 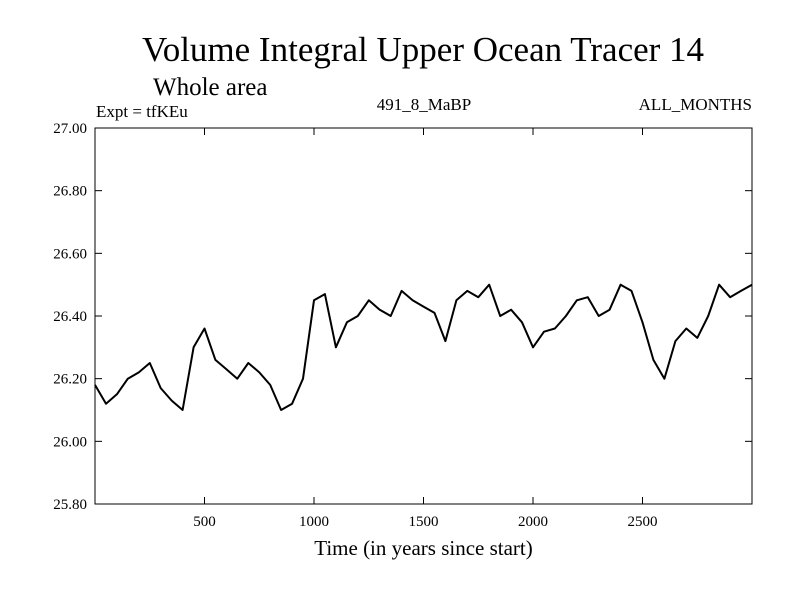 I want to click on x-tick-label: 2500, so click(x=643, y=522).